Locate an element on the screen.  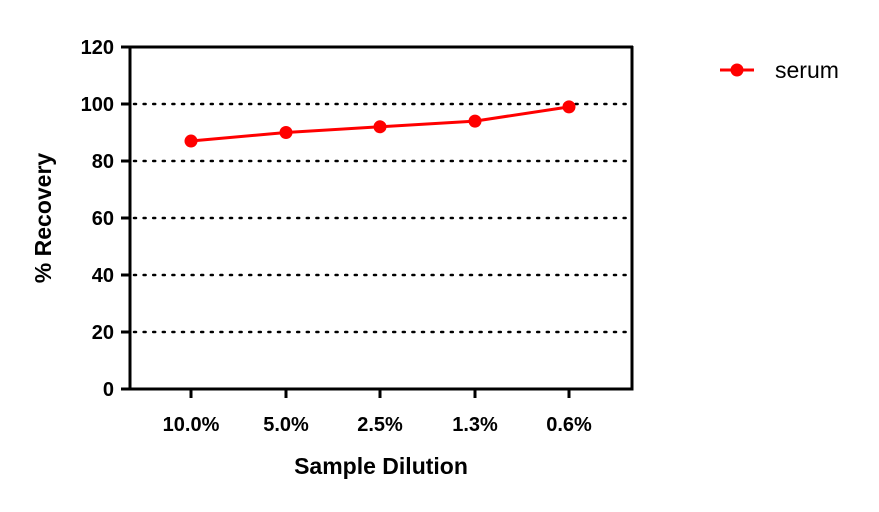
y-tick-label: 0 is located at coordinates (108, 390).